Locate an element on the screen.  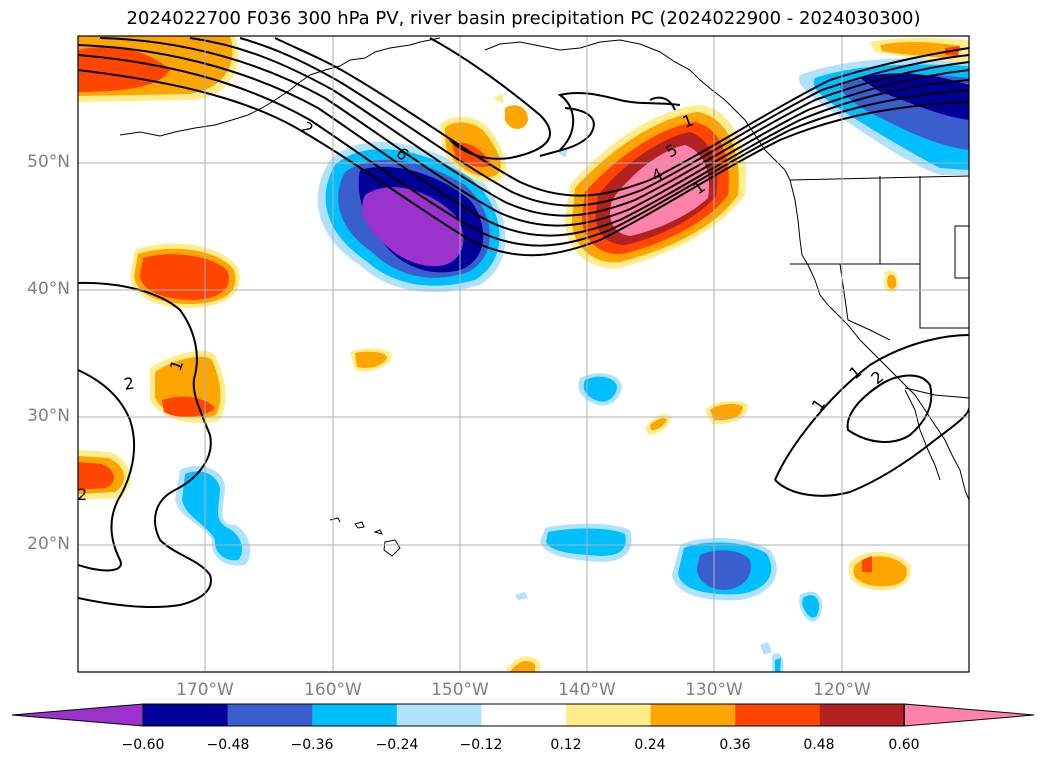
lat-label: 40°N is located at coordinates (48, 289).